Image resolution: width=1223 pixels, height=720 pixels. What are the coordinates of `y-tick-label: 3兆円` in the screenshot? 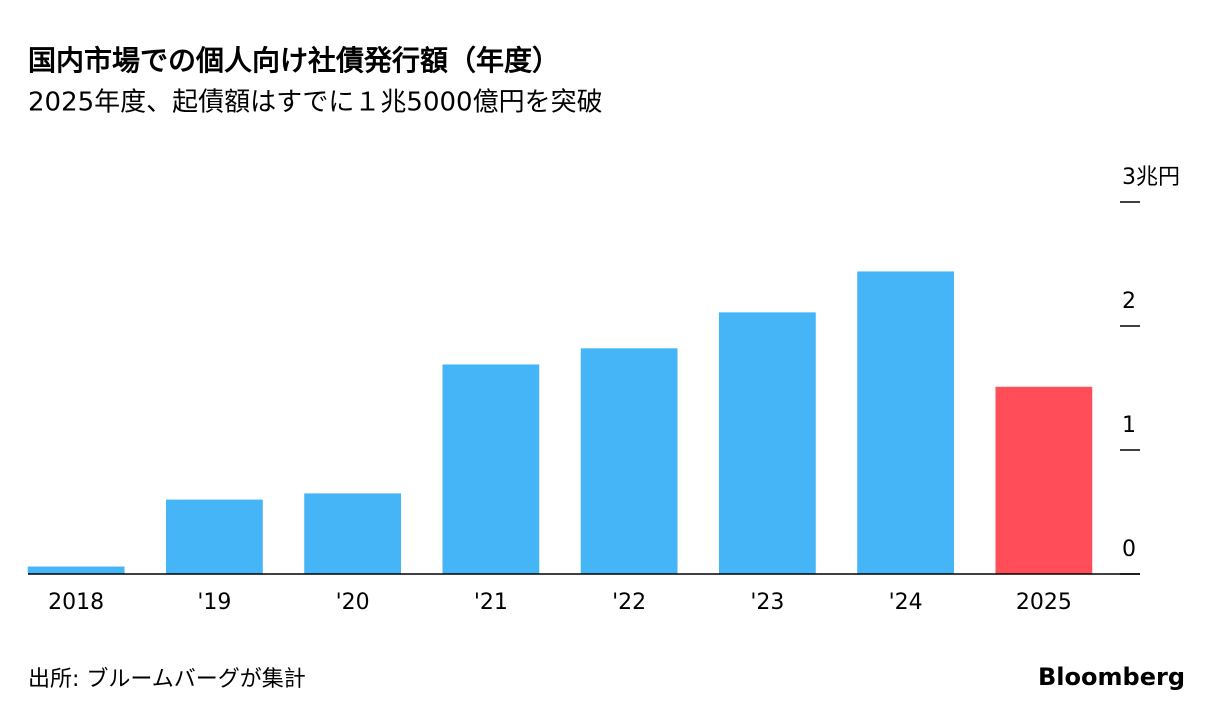 It's located at (1151, 177).